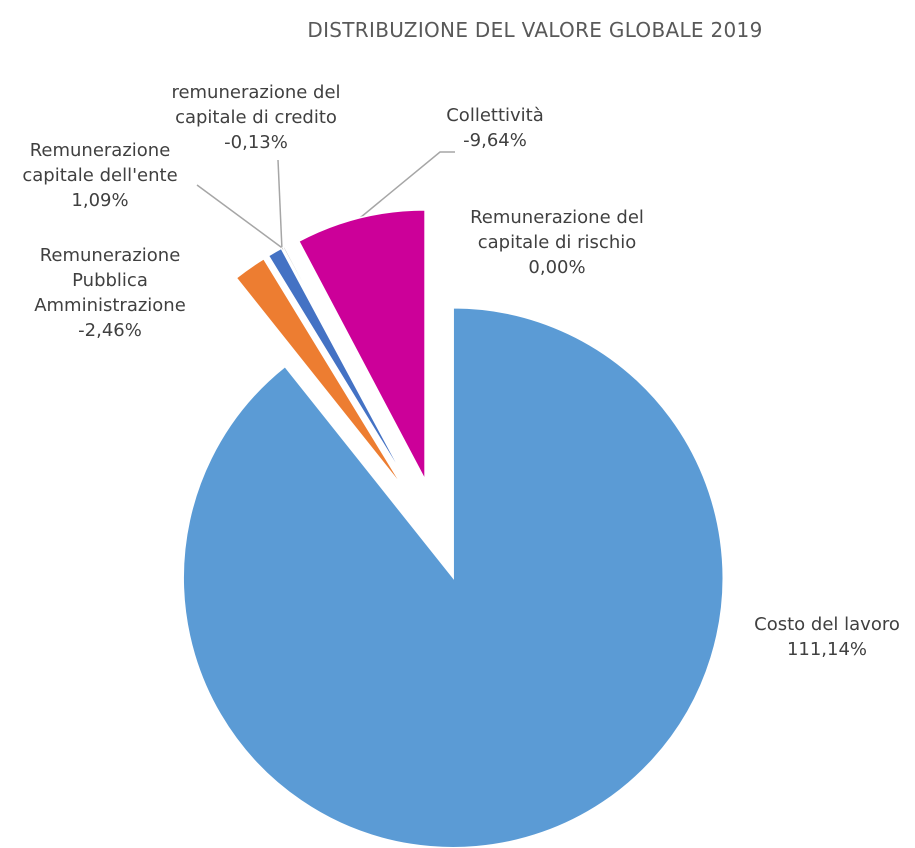  Describe the element at coordinates (256, 142) in the screenshot. I see `value-label: -0,13%` at that location.